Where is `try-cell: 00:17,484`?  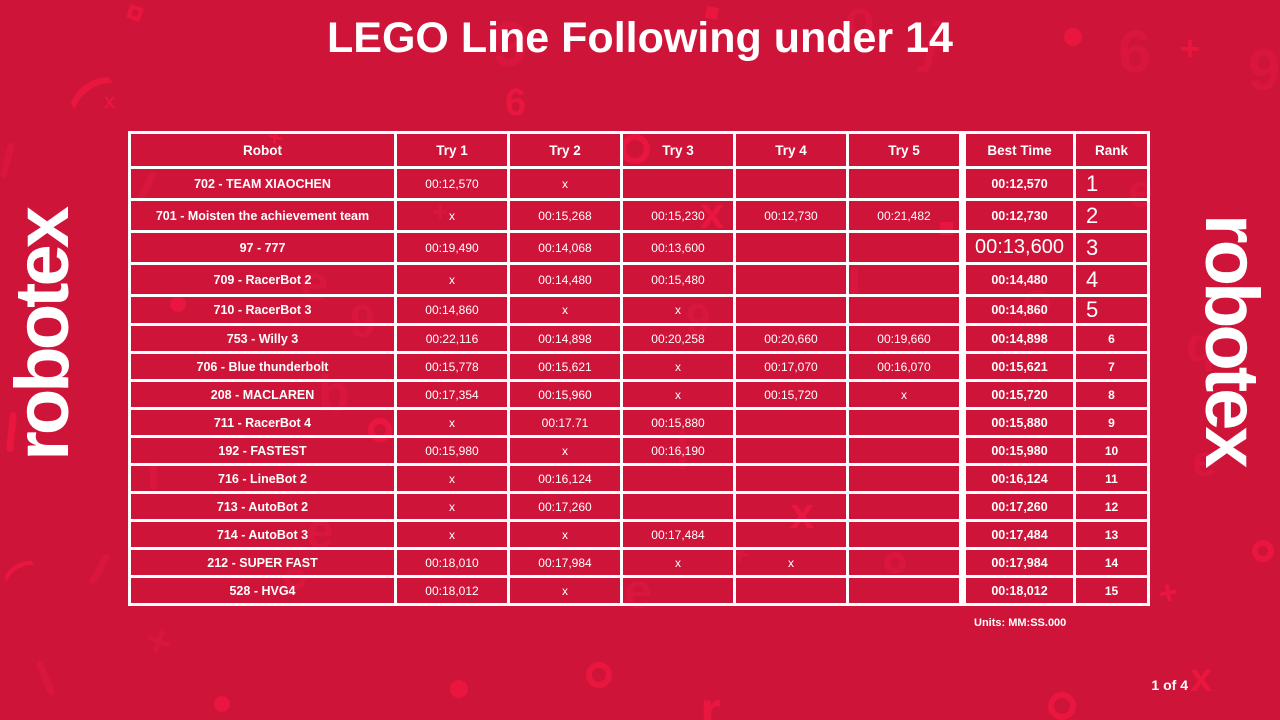 try-cell: 00:17,484 is located at coordinates (679, 534).